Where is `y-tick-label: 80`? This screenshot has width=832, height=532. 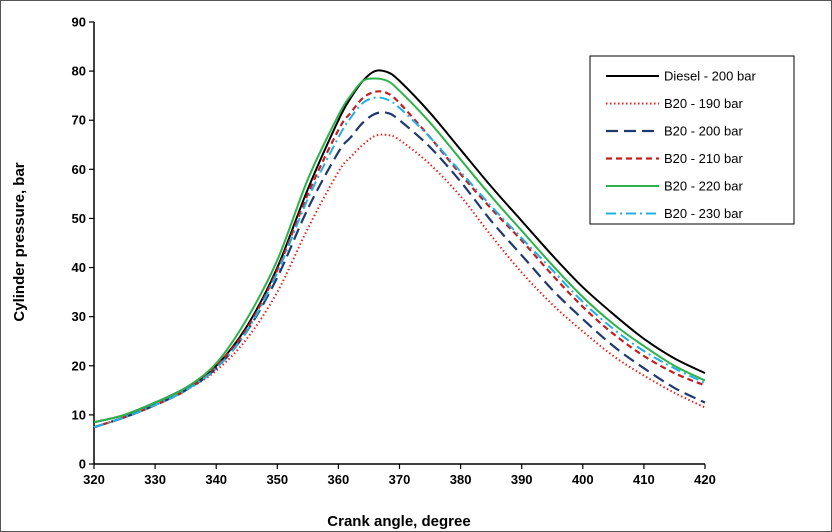
y-tick-label: 80 is located at coordinates (79, 71).